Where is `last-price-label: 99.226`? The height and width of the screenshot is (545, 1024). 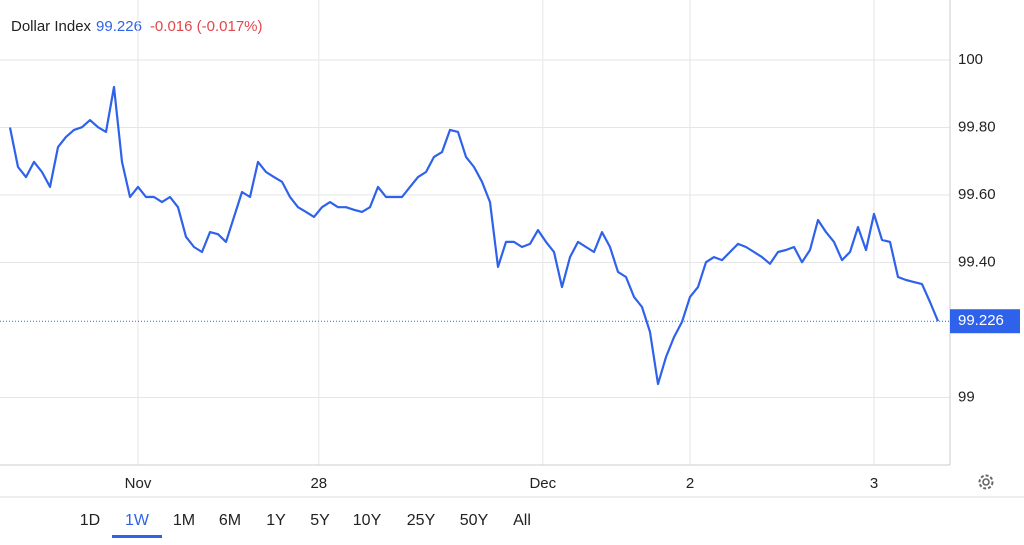
last-price-label: 99.226 is located at coordinates (981, 320).